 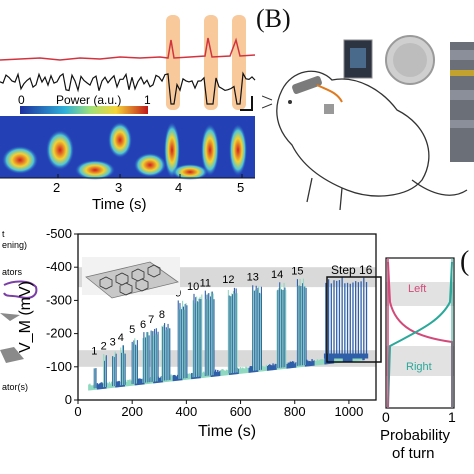 I want to click on turn-probability-plot: Left Right 0 1 Probability of turn, so click(x=418, y=359).